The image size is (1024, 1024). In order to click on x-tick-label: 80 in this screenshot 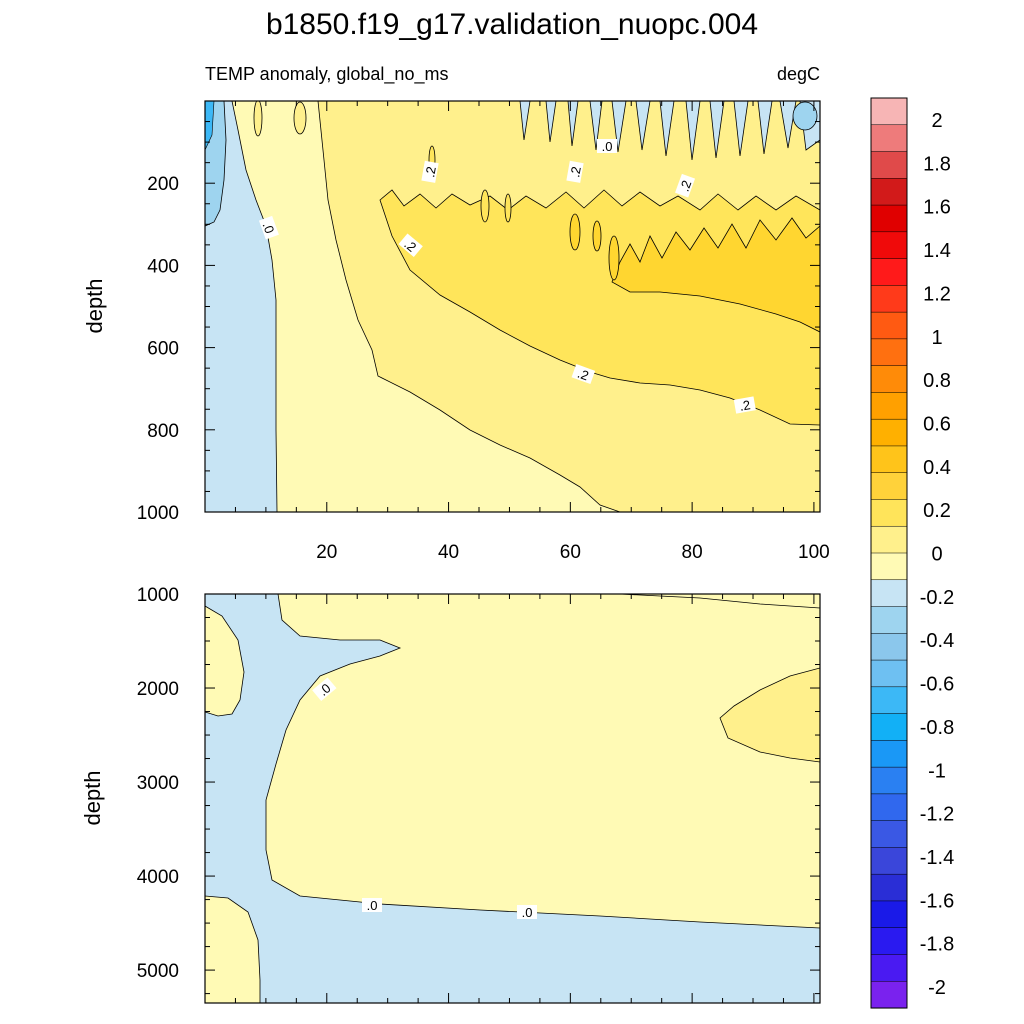, I will do `click(692, 552)`.